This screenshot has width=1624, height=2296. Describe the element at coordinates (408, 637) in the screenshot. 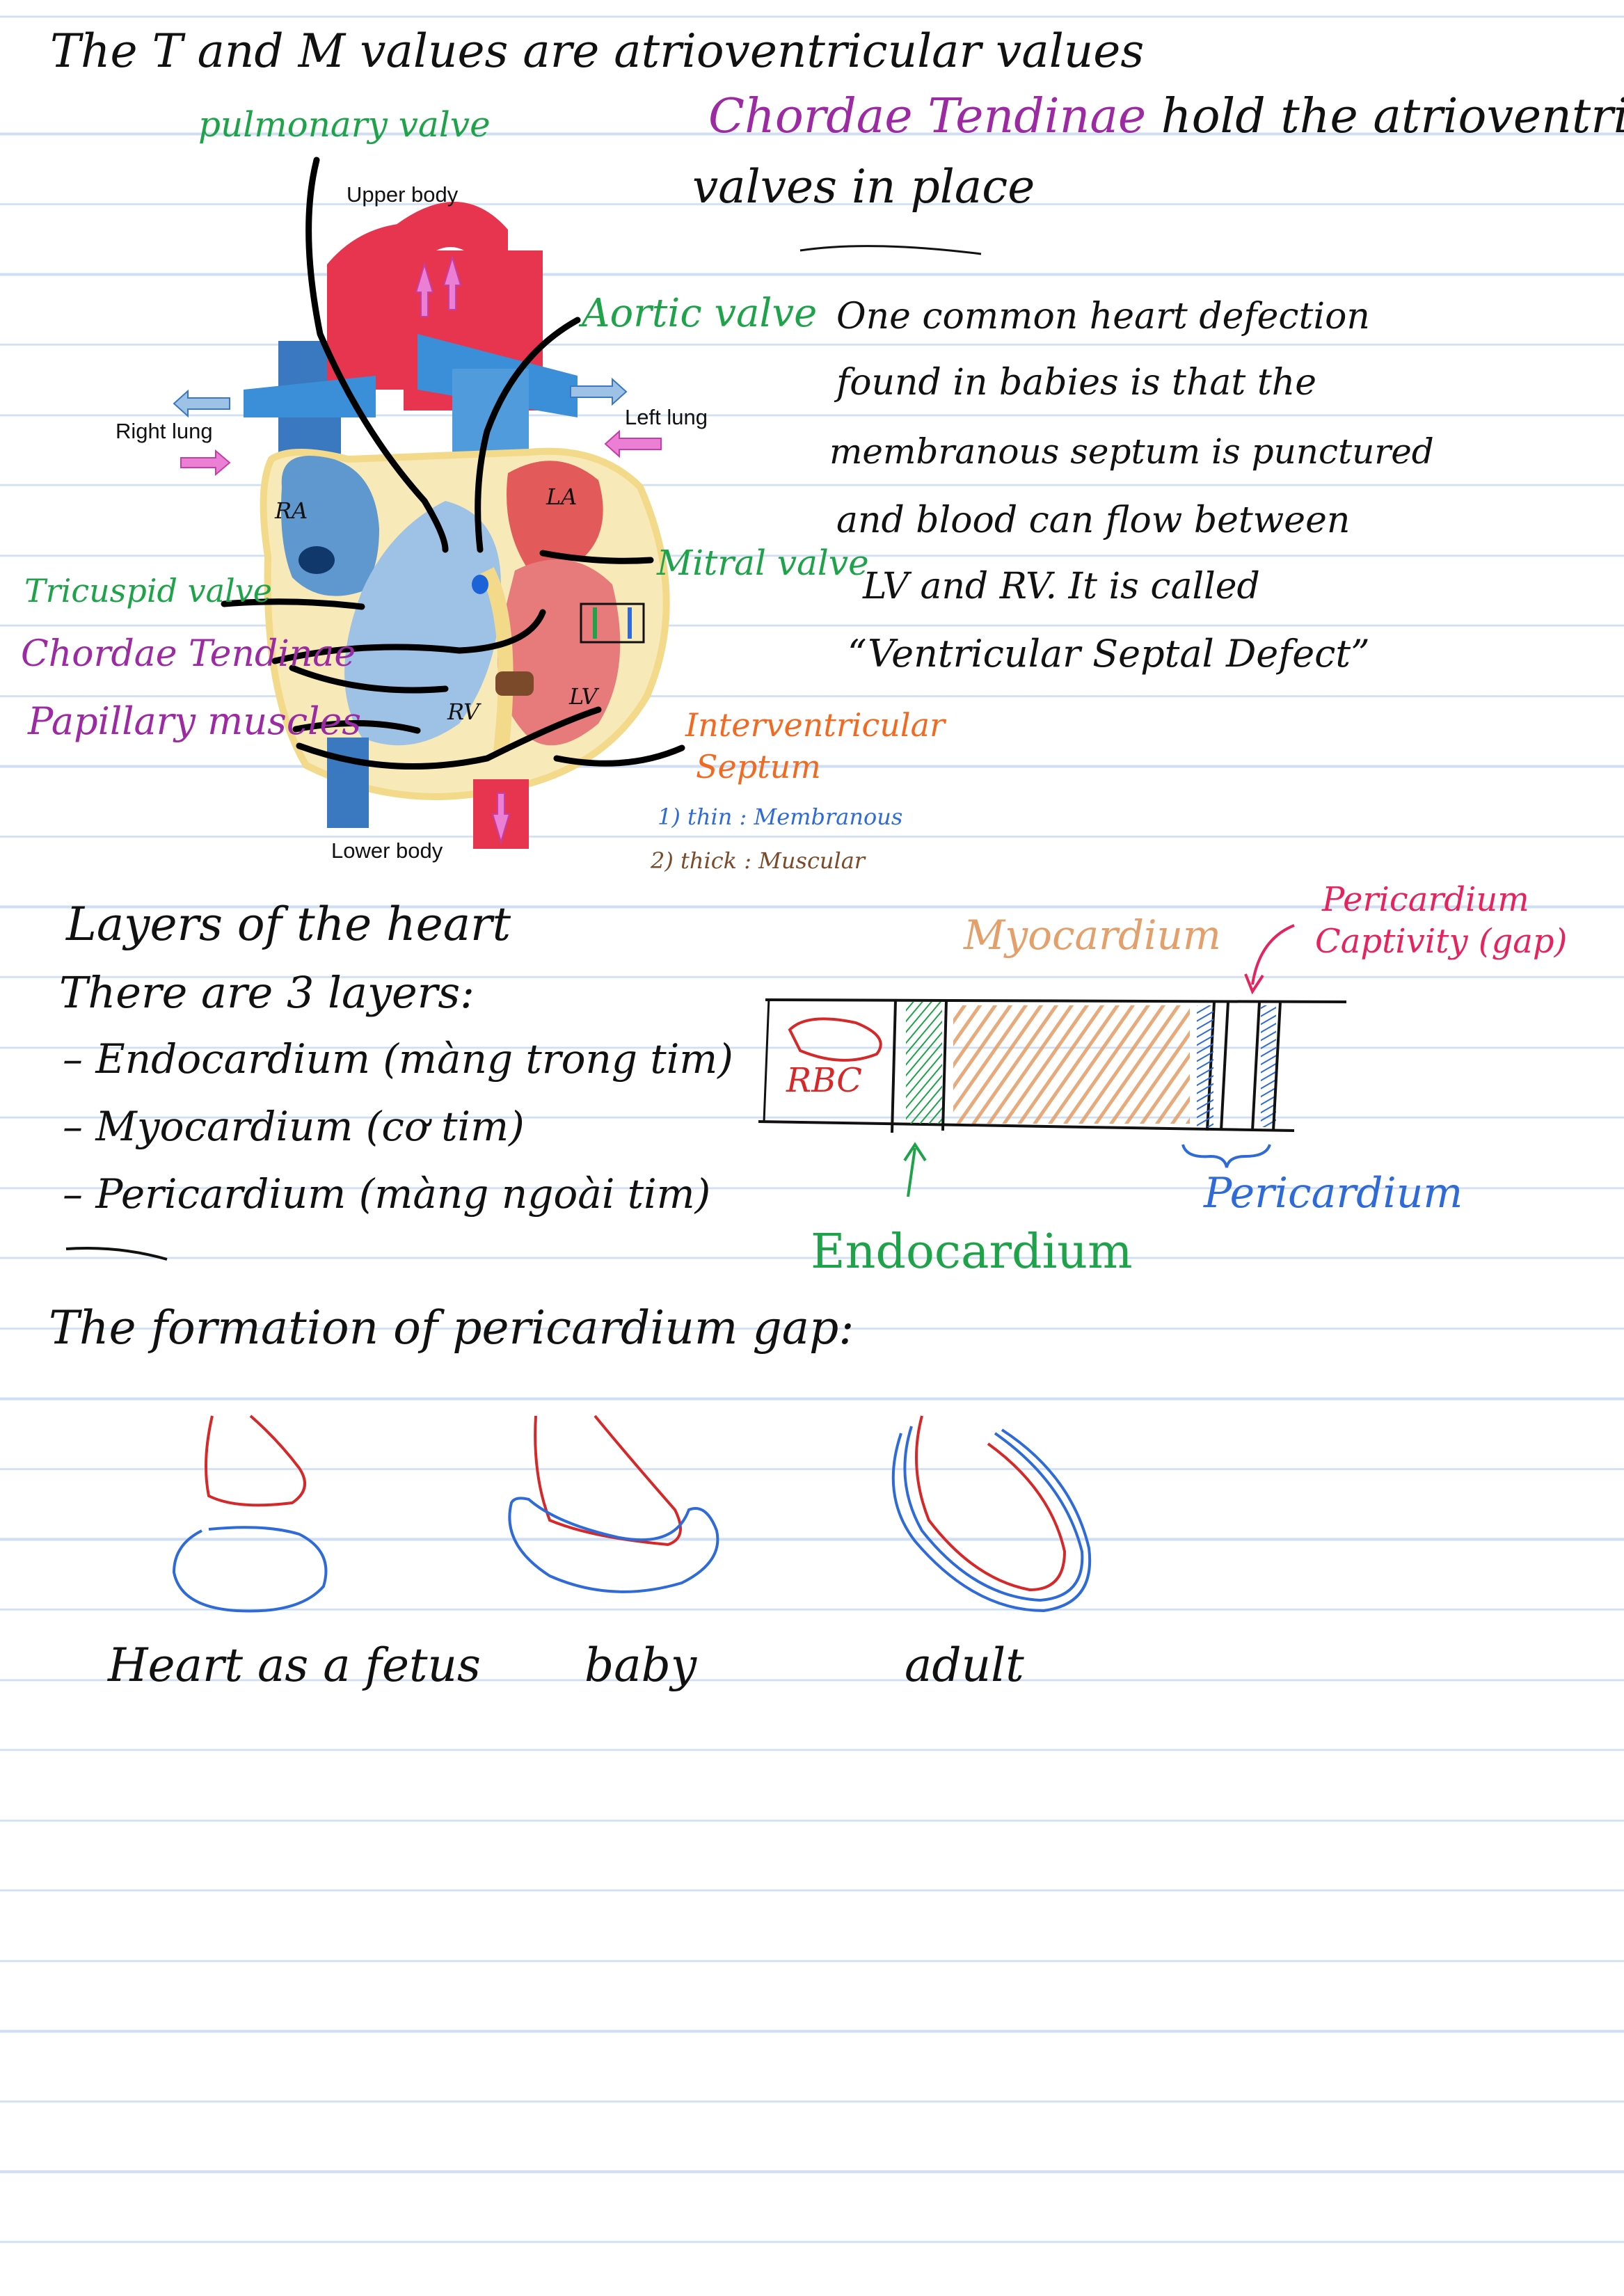

I see `chordae-pointer-line` at that location.